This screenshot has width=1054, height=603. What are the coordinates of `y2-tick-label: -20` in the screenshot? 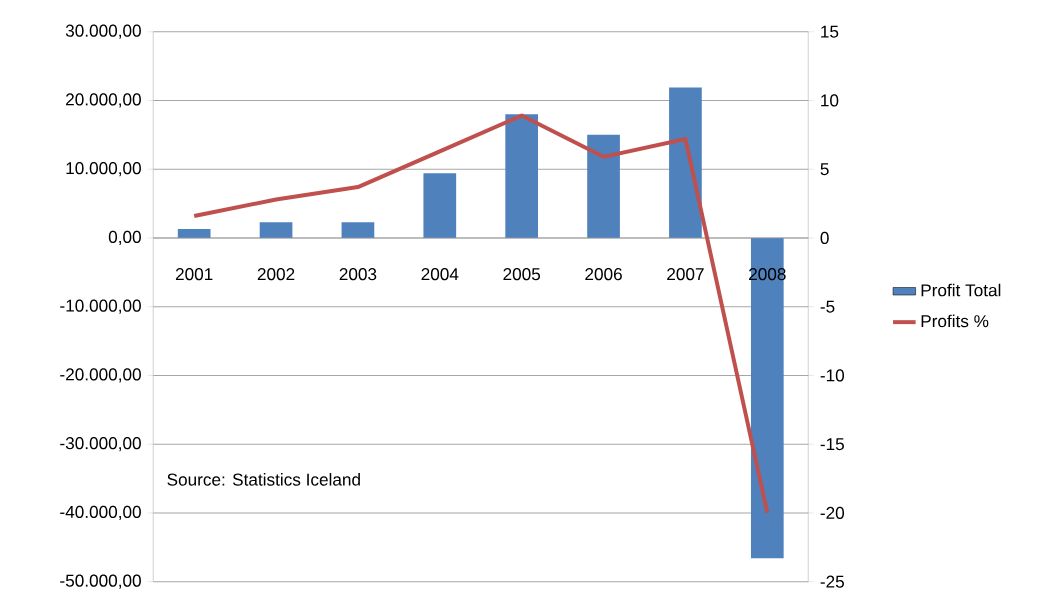 It's located at (832, 513).